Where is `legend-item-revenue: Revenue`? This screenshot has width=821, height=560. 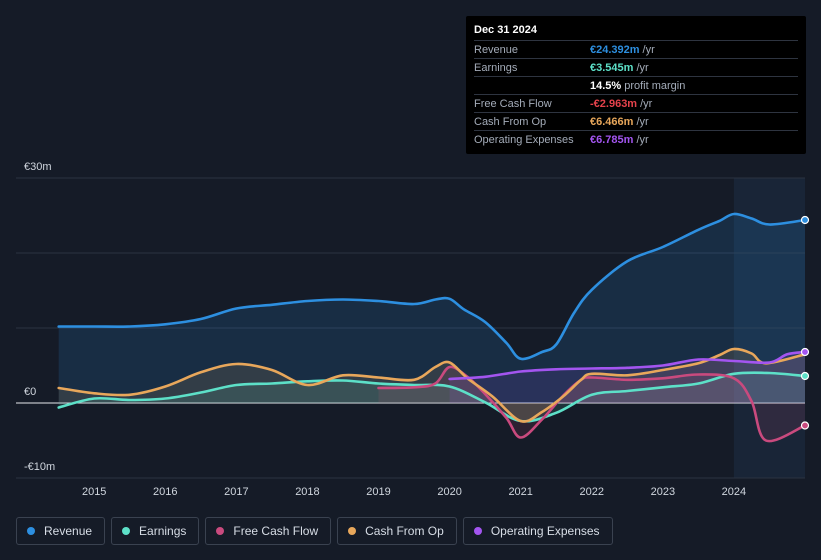
legend-item-revenue: Revenue is located at coordinates (61, 531).